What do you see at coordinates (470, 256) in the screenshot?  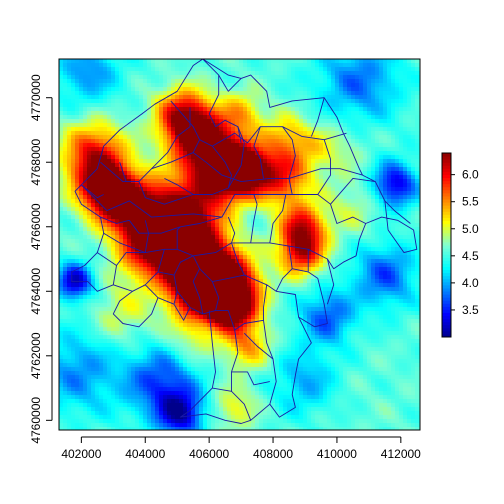 I see `colorbar-tick-label: 4.5` at bounding box center [470, 256].